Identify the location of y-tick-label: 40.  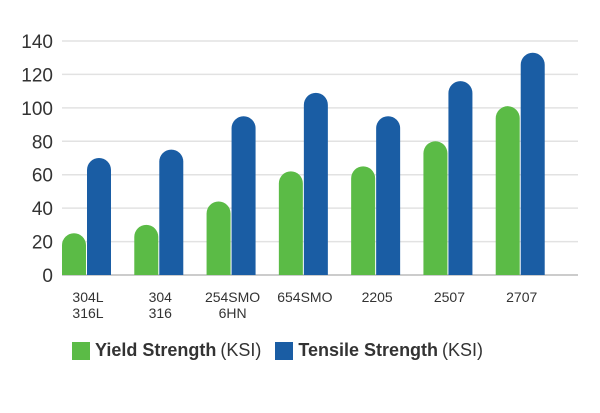
(42, 209).